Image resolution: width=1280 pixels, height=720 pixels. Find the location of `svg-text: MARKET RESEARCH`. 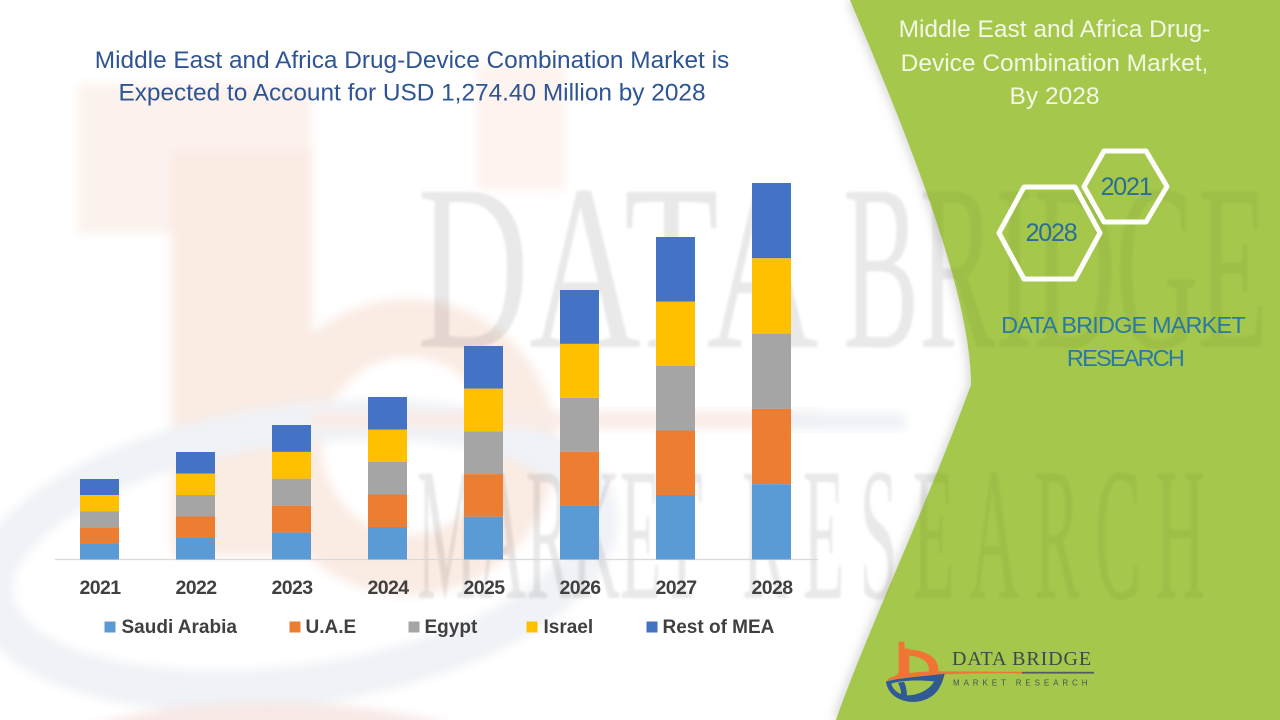

svg-text: MARKET RESEARCH is located at coordinates (1022, 683).